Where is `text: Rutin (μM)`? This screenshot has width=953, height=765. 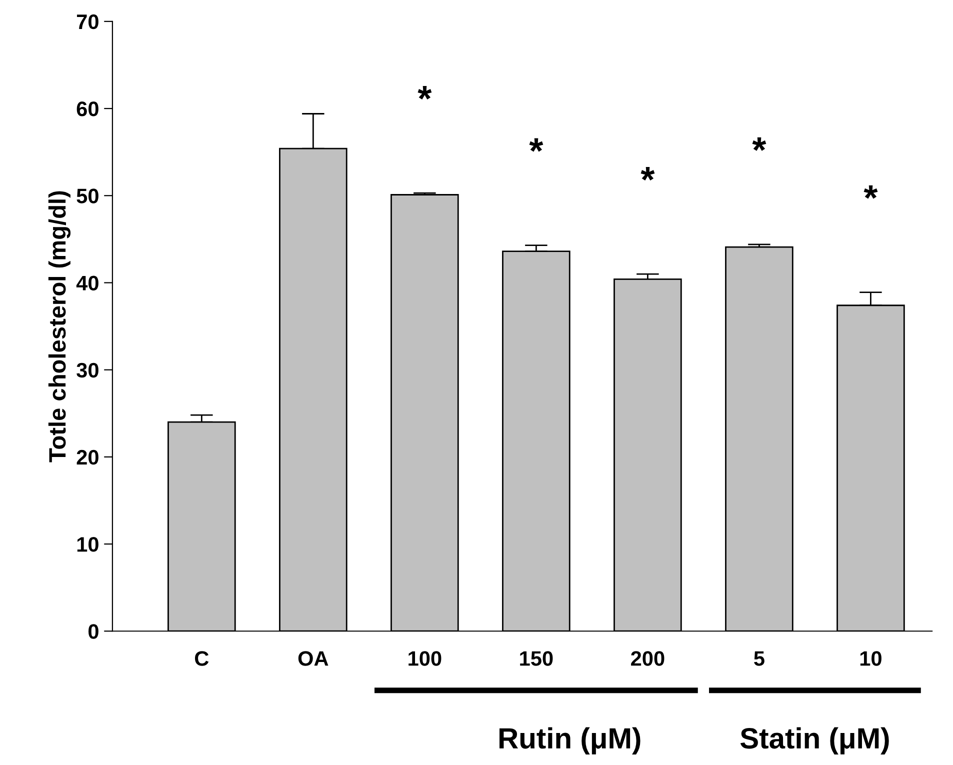 text: Rutin (μM) is located at coordinates (570, 740).